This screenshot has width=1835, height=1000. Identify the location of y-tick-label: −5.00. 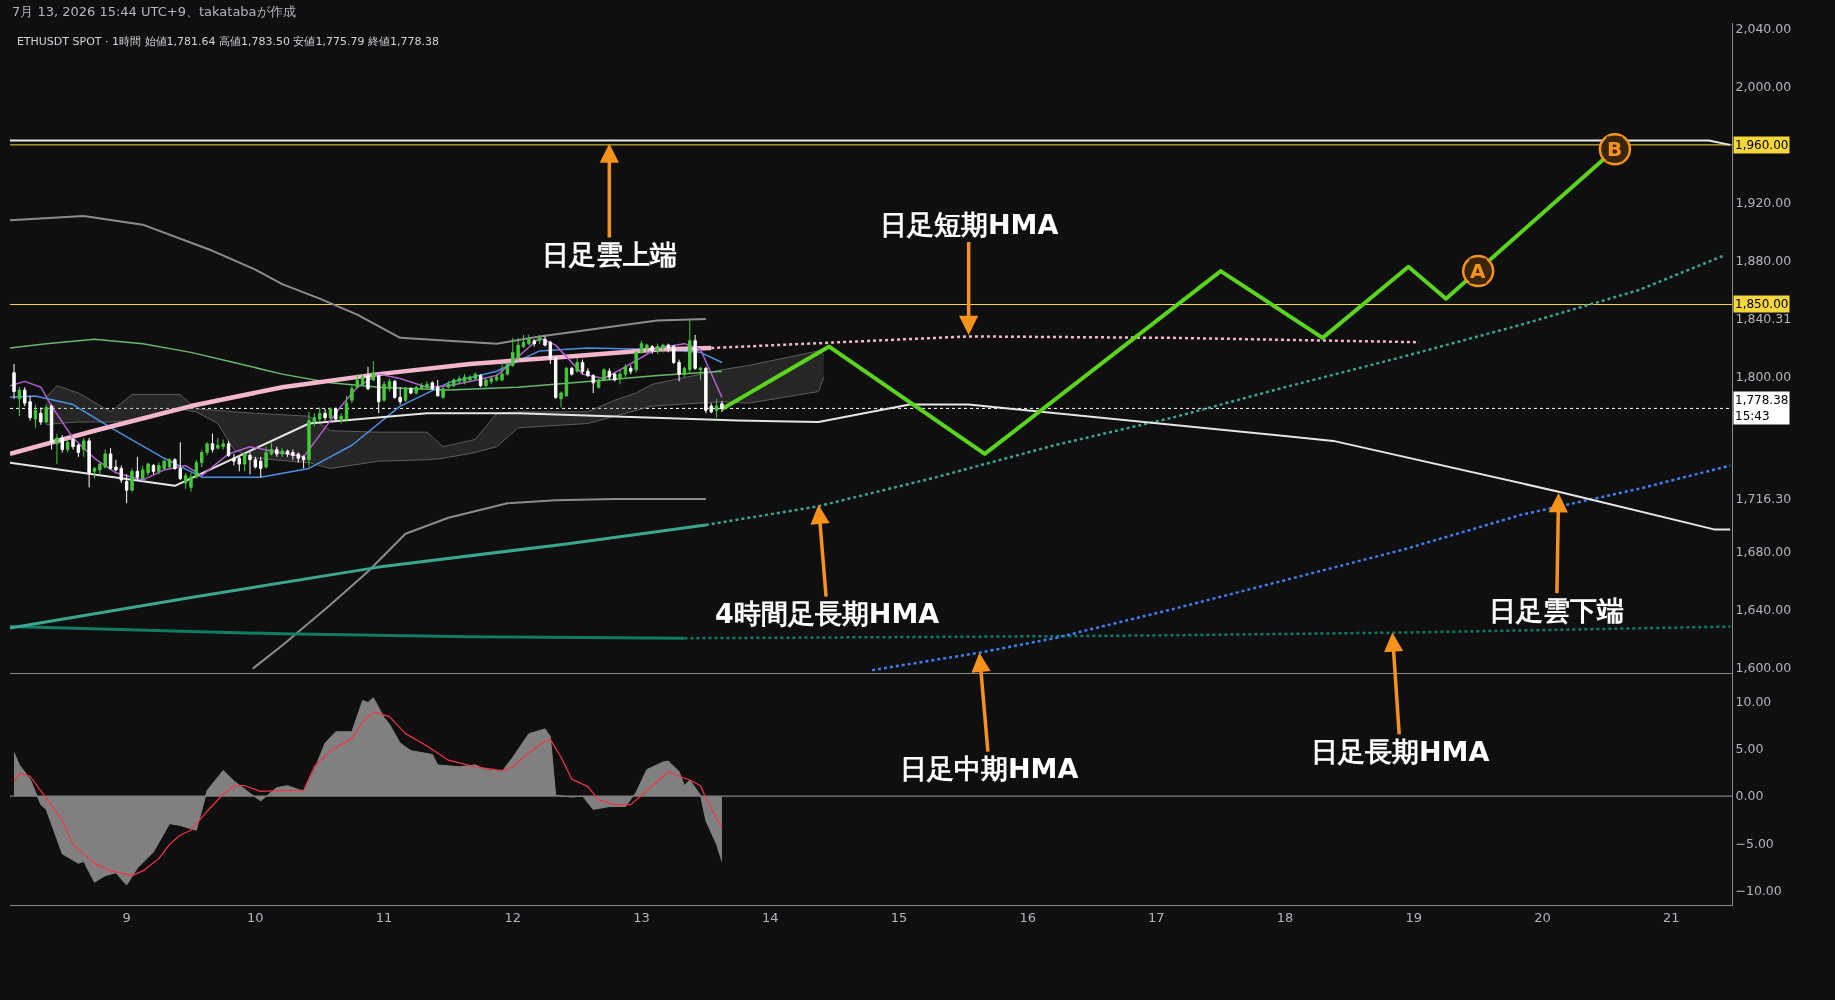
(1754, 843).